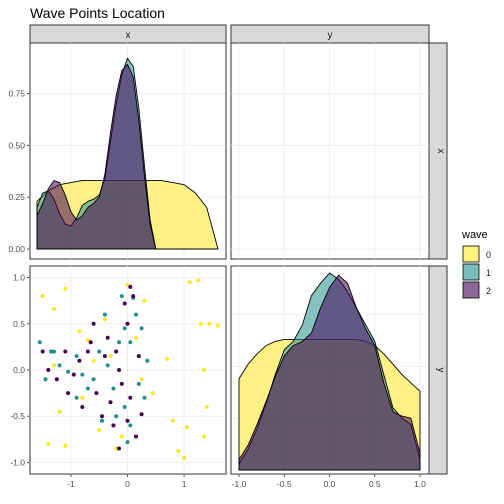 Image resolution: width=504 pixels, height=504 pixels. Describe the element at coordinates (17, 462) in the screenshot. I see `y-axis-bottom-label-4: -1.0` at that location.